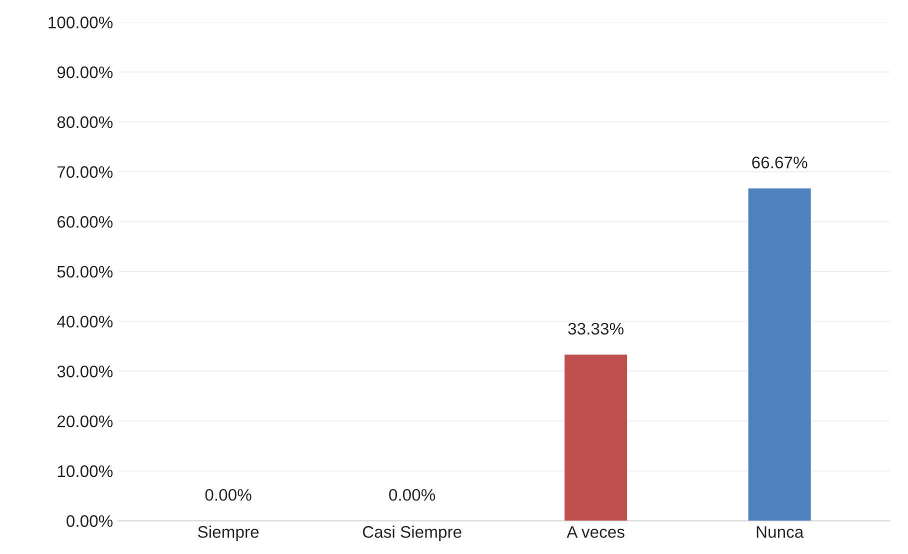  Describe the element at coordinates (412, 534) in the screenshot. I see `x-tick-label: Casi Siempre` at that location.